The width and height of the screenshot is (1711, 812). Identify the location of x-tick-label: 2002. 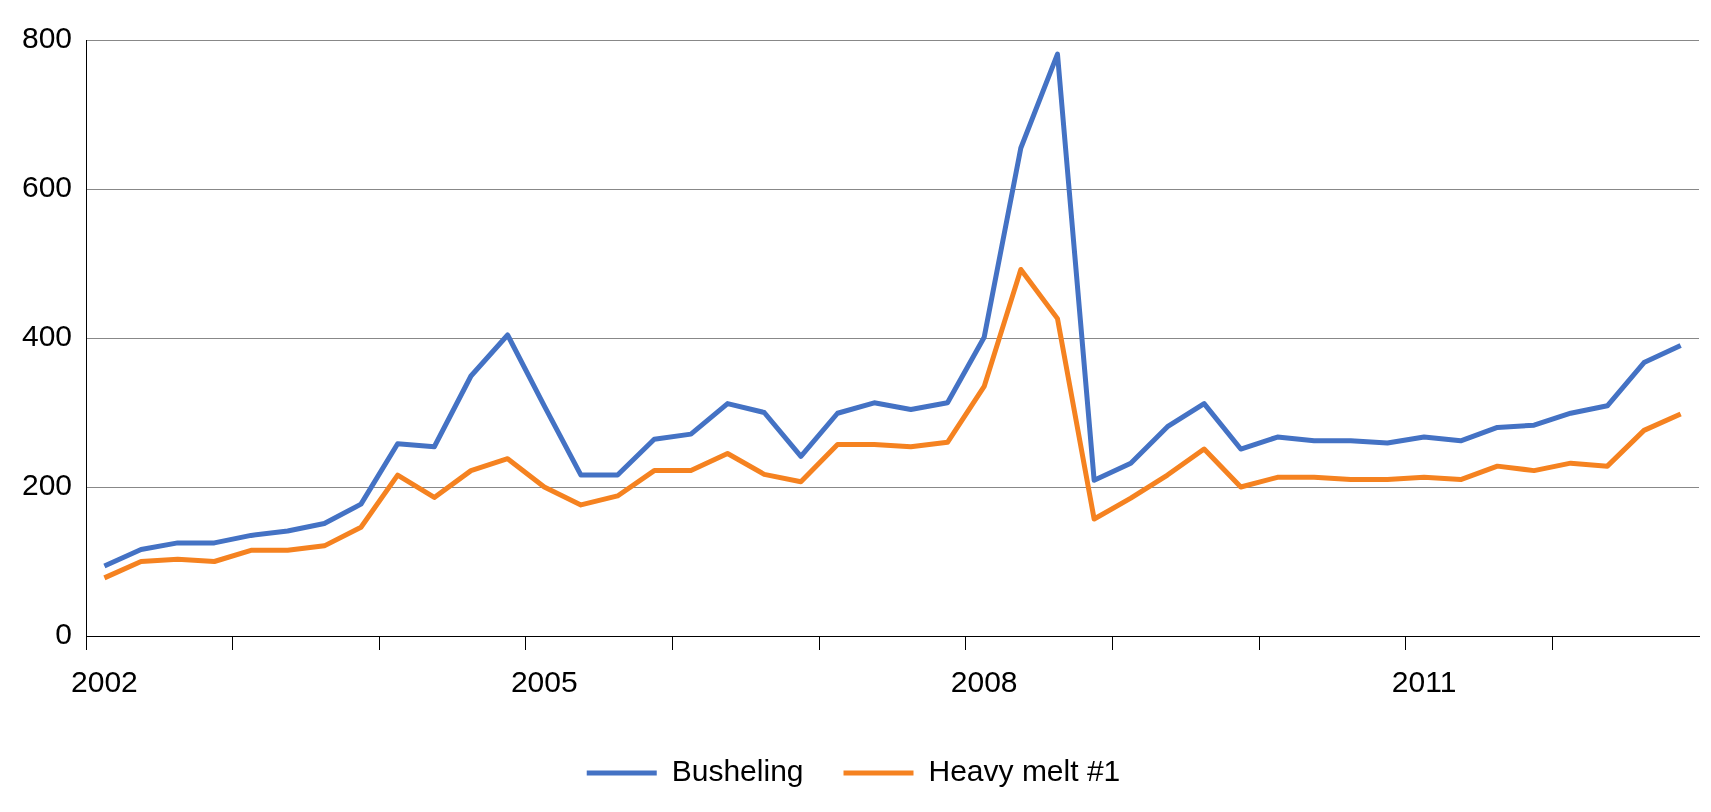
(104, 682).